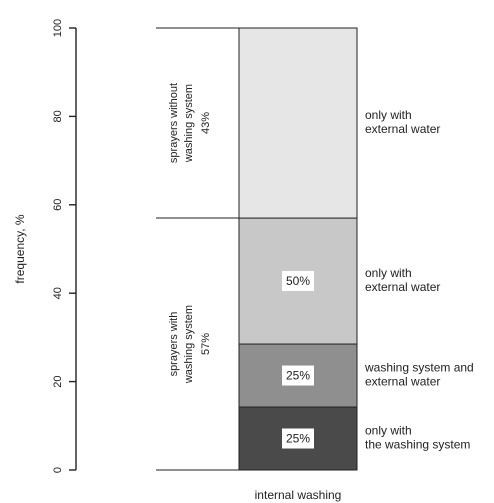 Image resolution: width=494 pixels, height=503 pixels. What do you see at coordinates (58, 205) in the screenshot?
I see `y-tick-label: 60` at bounding box center [58, 205].